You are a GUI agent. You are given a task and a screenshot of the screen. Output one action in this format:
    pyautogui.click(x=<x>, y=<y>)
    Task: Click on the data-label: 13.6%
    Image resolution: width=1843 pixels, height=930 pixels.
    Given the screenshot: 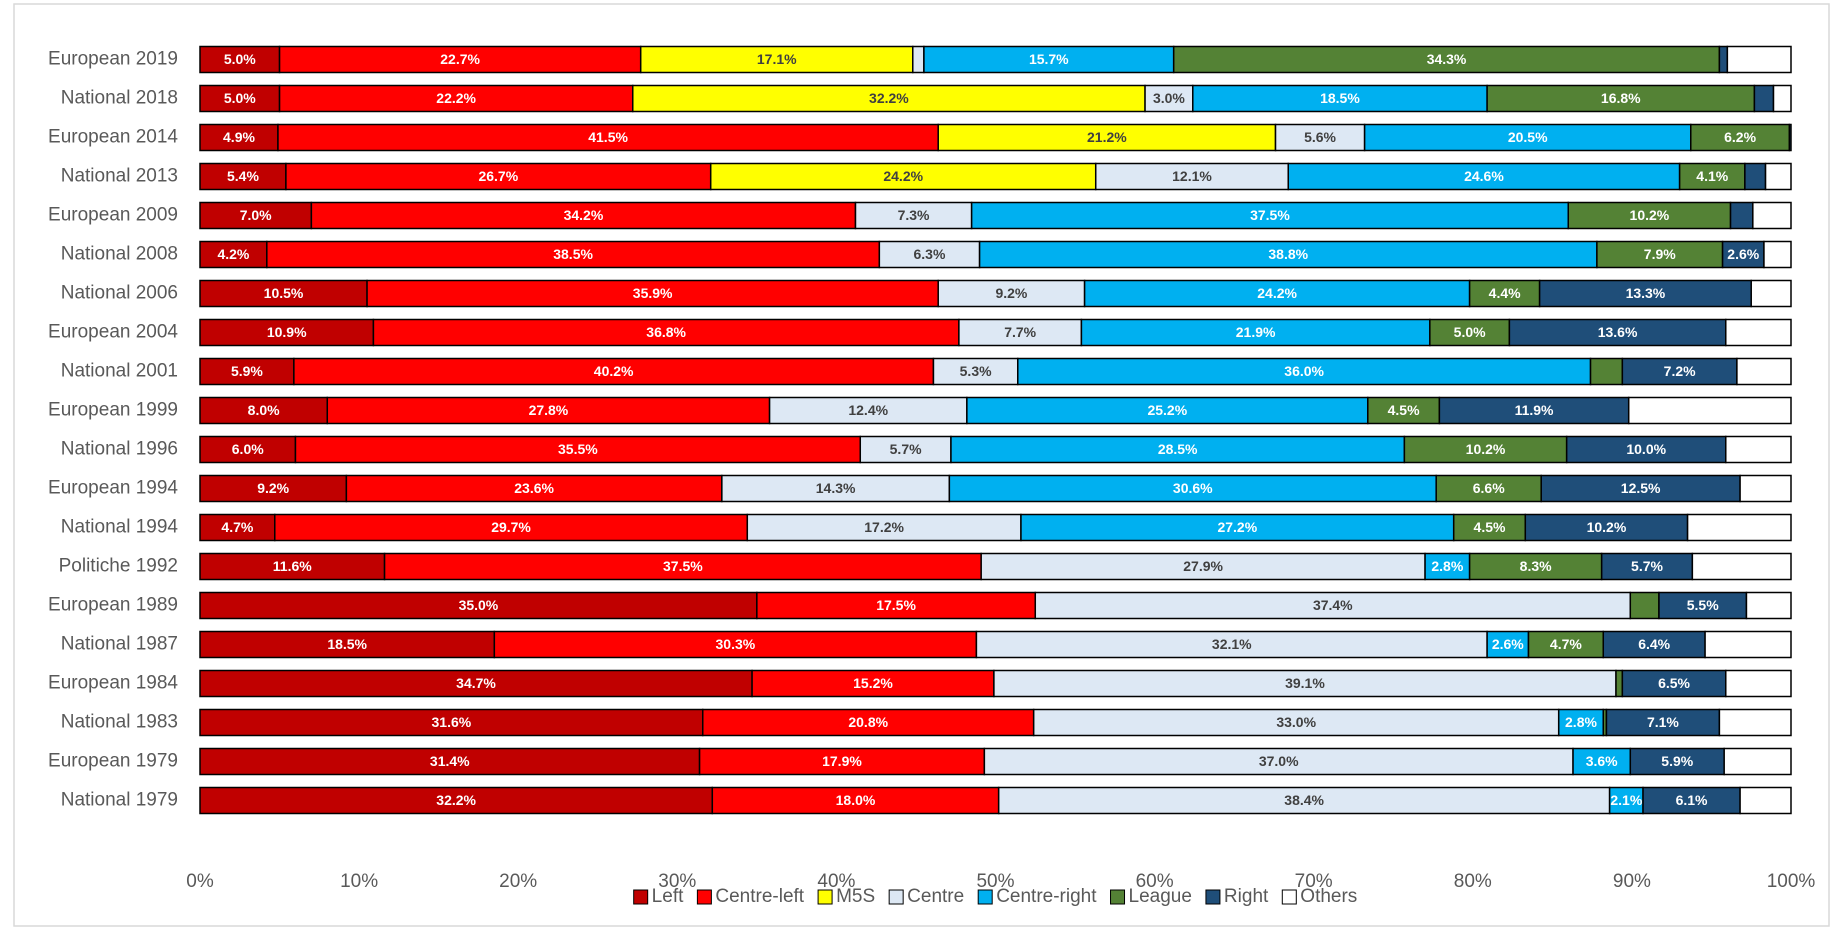 What is the action you would take?
    pyautogui.click(x=1618, y=332)
    